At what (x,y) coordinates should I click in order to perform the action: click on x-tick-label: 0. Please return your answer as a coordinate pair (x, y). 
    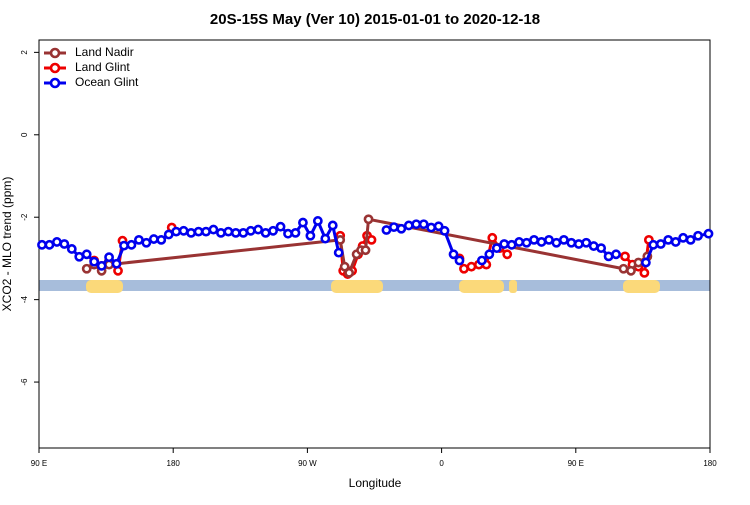
    Looking at the image, I should click on (441, 463).